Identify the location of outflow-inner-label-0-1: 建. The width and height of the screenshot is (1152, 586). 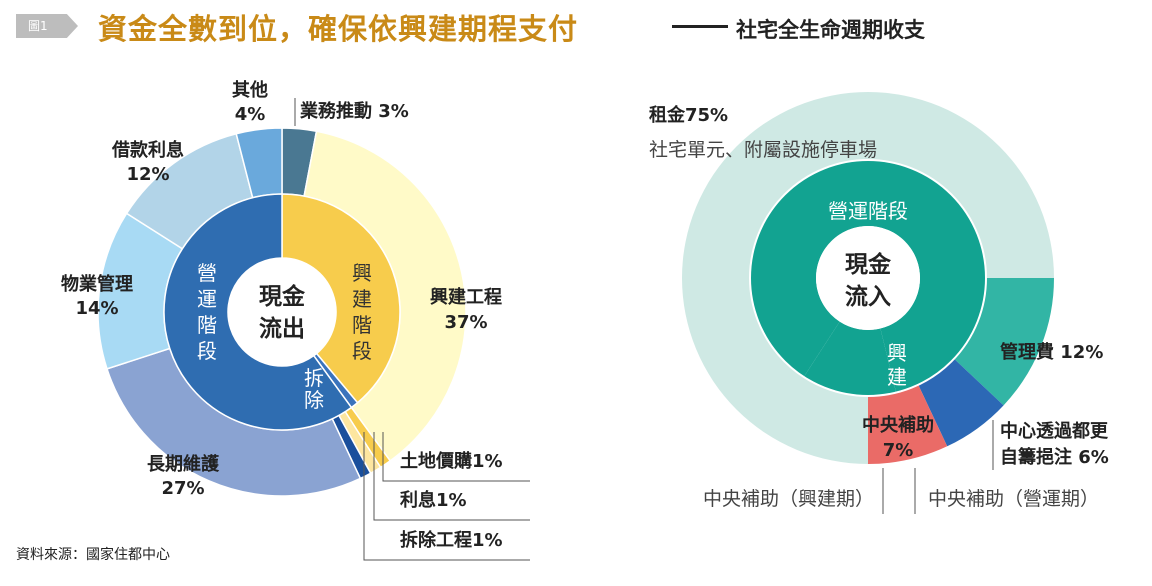
(362, 299).